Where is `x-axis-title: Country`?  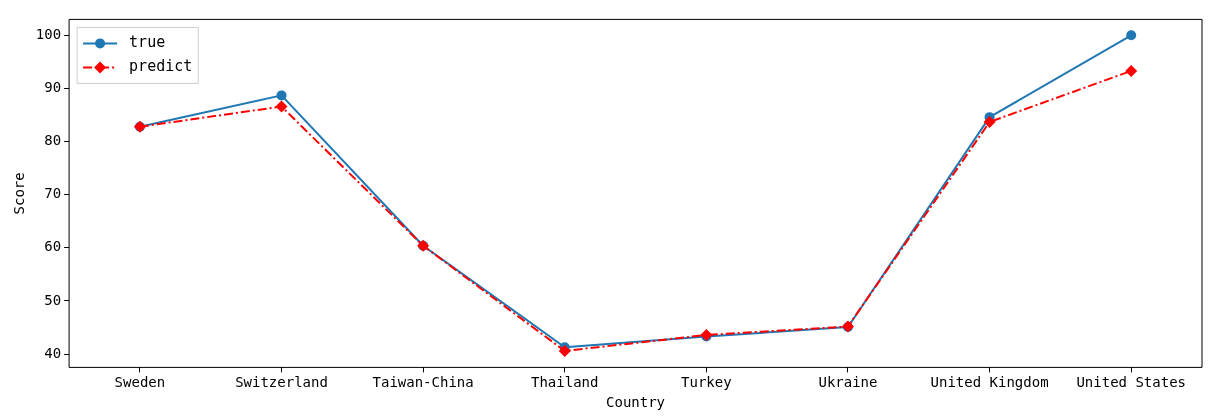
x-axis-title: Country is located at coordinates (636, 402).